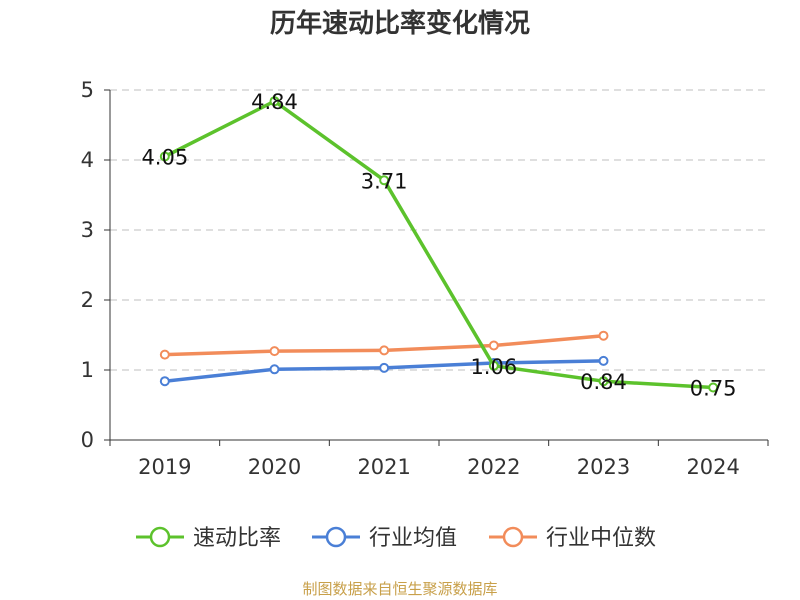 Image resolution: width=800 pixels, height=600 pixels. I want to click on data-label: 0.75, so click(713, 389).